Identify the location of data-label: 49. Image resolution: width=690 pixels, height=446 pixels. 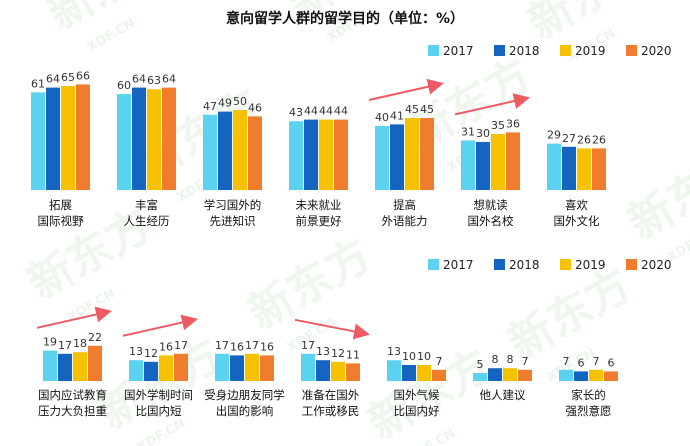
(225, 103).